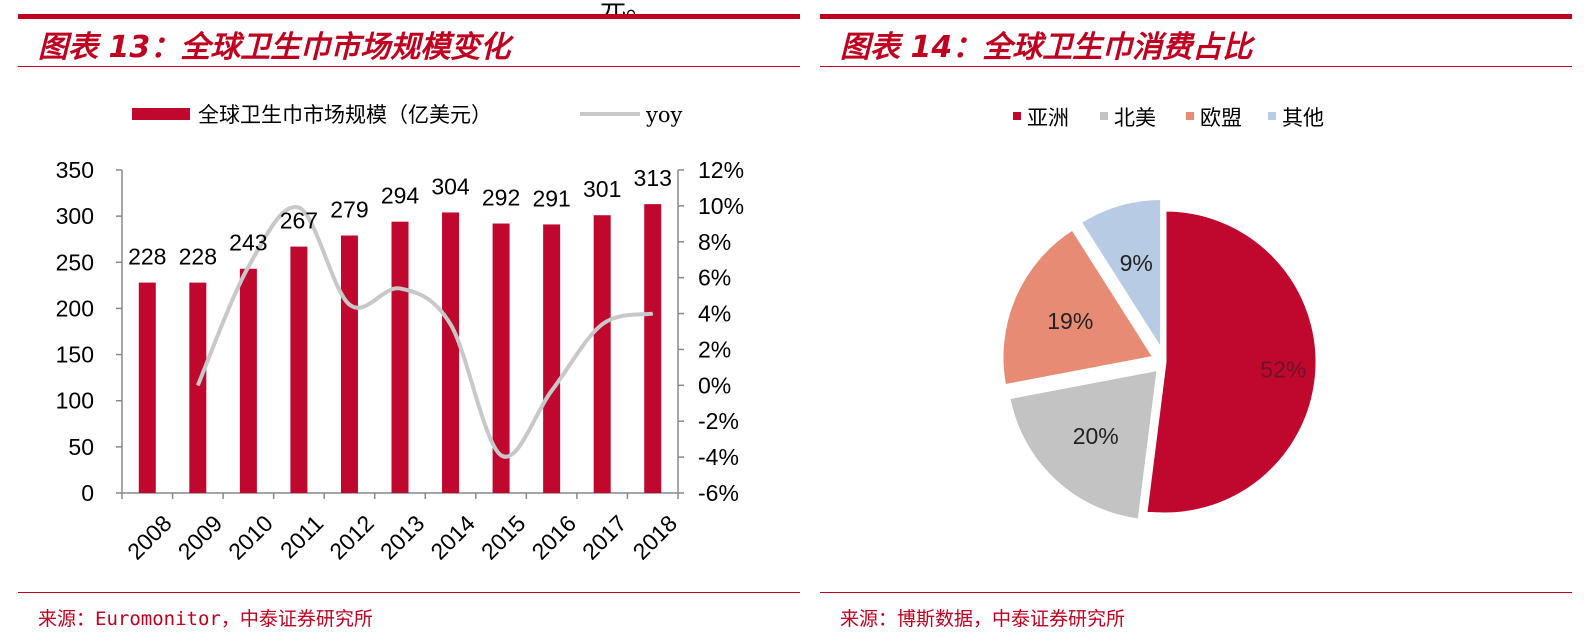 Image resolution: width=1590 pixels, height=644 pixels. What do you see at coordinates (1303, 118) in the screenshot?
I see `legend-label: 其他` at bounding box center [1303, 118].